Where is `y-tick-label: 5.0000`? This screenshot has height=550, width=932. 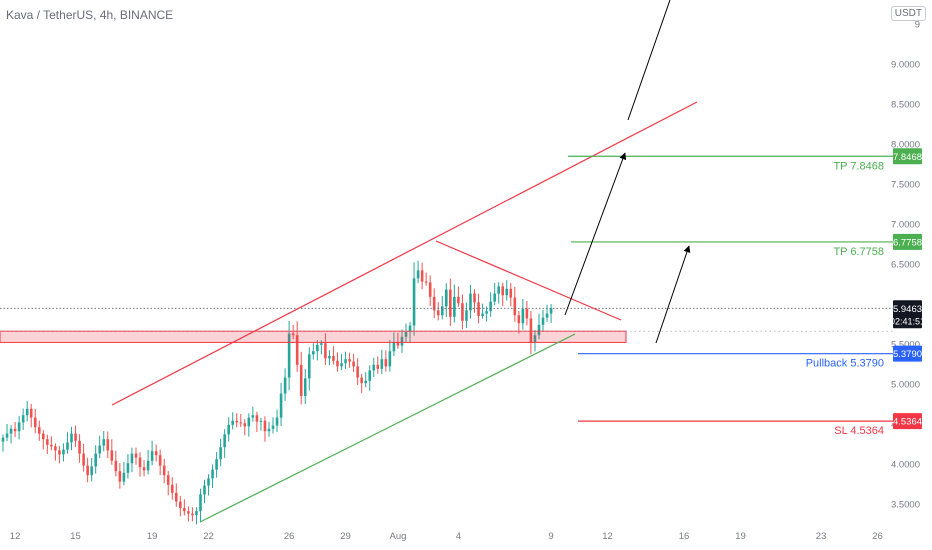 y-tick-label: 5.0000 is located at coordinates (905, 385).